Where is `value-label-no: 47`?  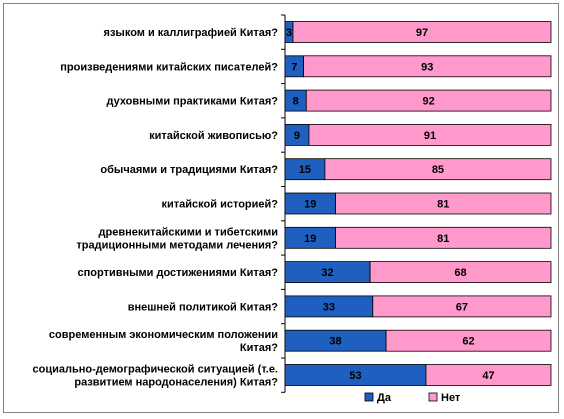
value-label-no: 47 is located at coordinates (488, 376).